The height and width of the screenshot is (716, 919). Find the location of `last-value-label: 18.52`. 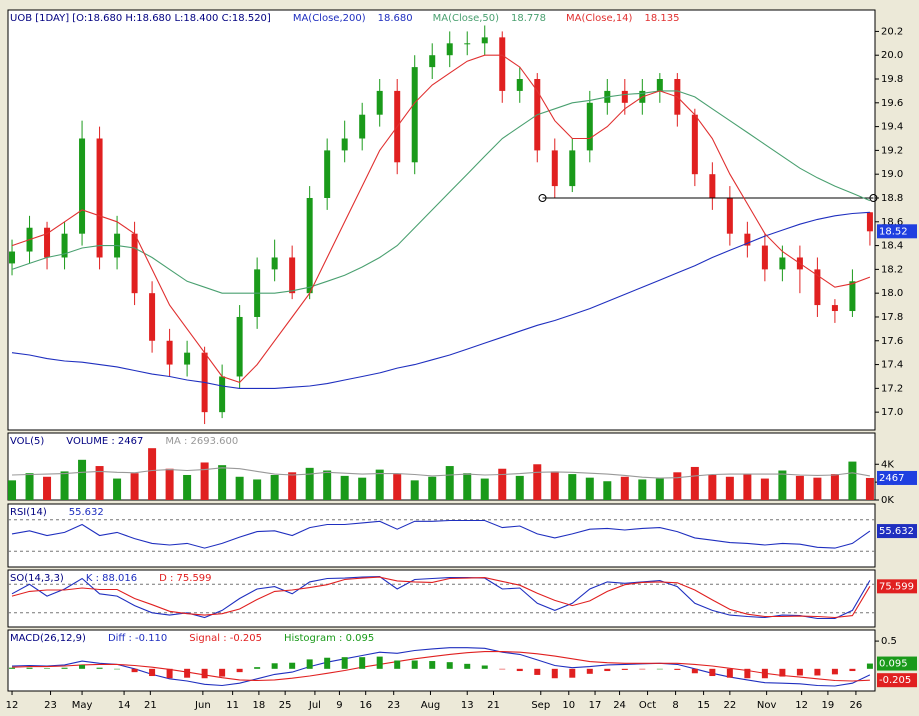

last-value-label: 18.52 is located at coordinates (893, 231).